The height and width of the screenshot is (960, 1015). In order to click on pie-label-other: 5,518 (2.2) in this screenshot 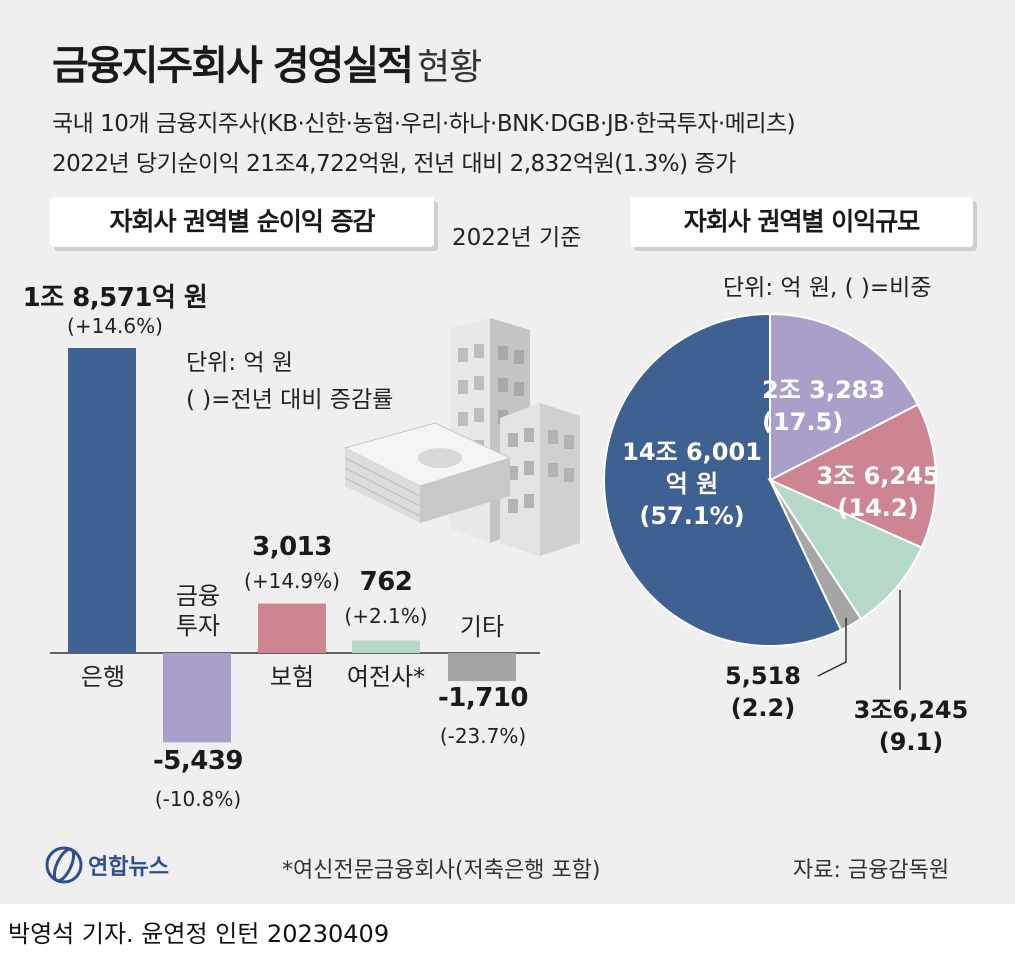, I will do `click(763, 692)`.